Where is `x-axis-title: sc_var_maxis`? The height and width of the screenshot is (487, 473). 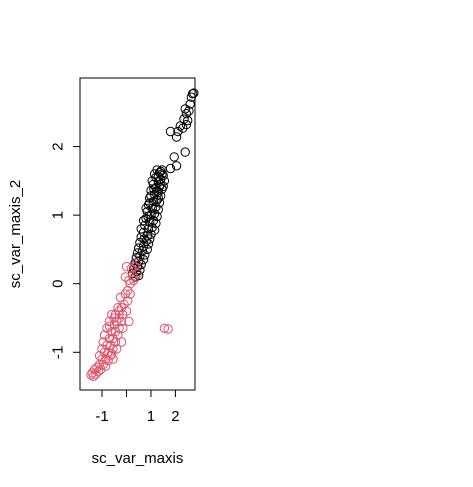 x-axis-title: sc_var_maxis is located at coordinates (138, 458).